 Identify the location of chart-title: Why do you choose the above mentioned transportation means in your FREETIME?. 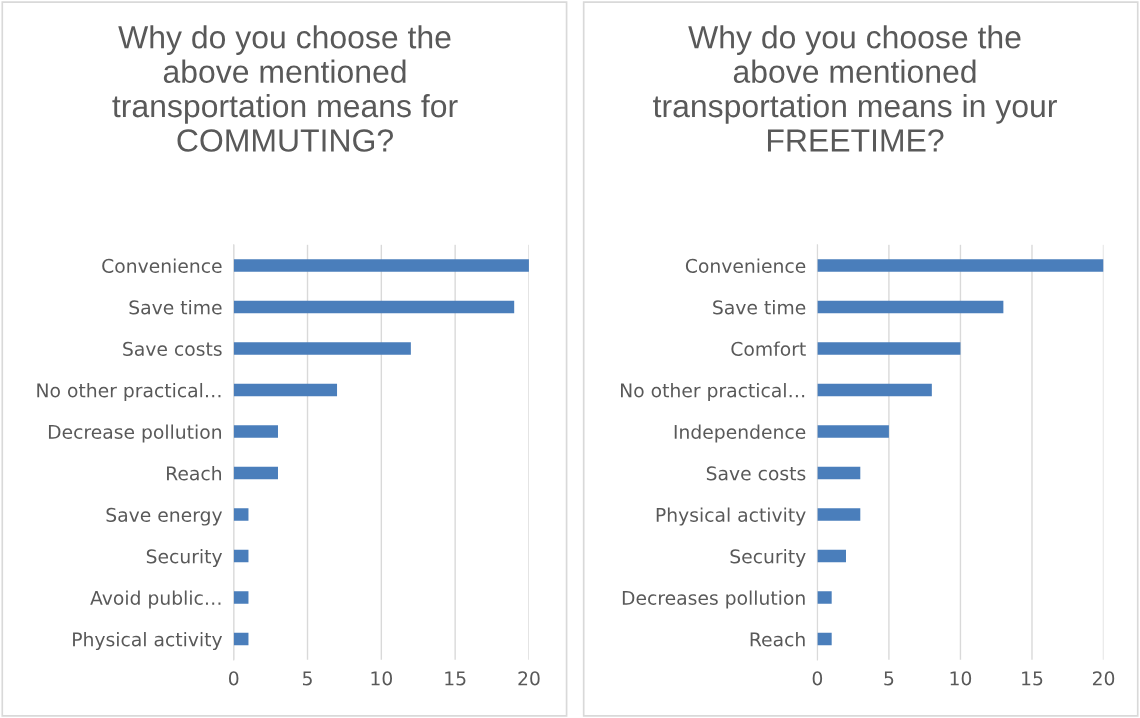
(855, 88).